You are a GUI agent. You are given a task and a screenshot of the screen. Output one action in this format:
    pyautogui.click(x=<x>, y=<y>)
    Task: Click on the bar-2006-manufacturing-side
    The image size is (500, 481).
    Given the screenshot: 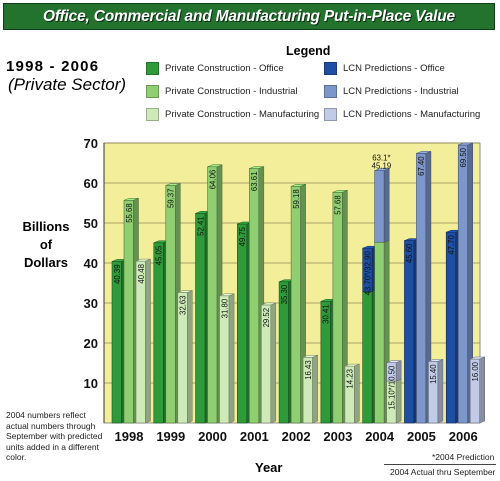 What is the action you would take?
    pyautogui.click(x=482, y=390)
    